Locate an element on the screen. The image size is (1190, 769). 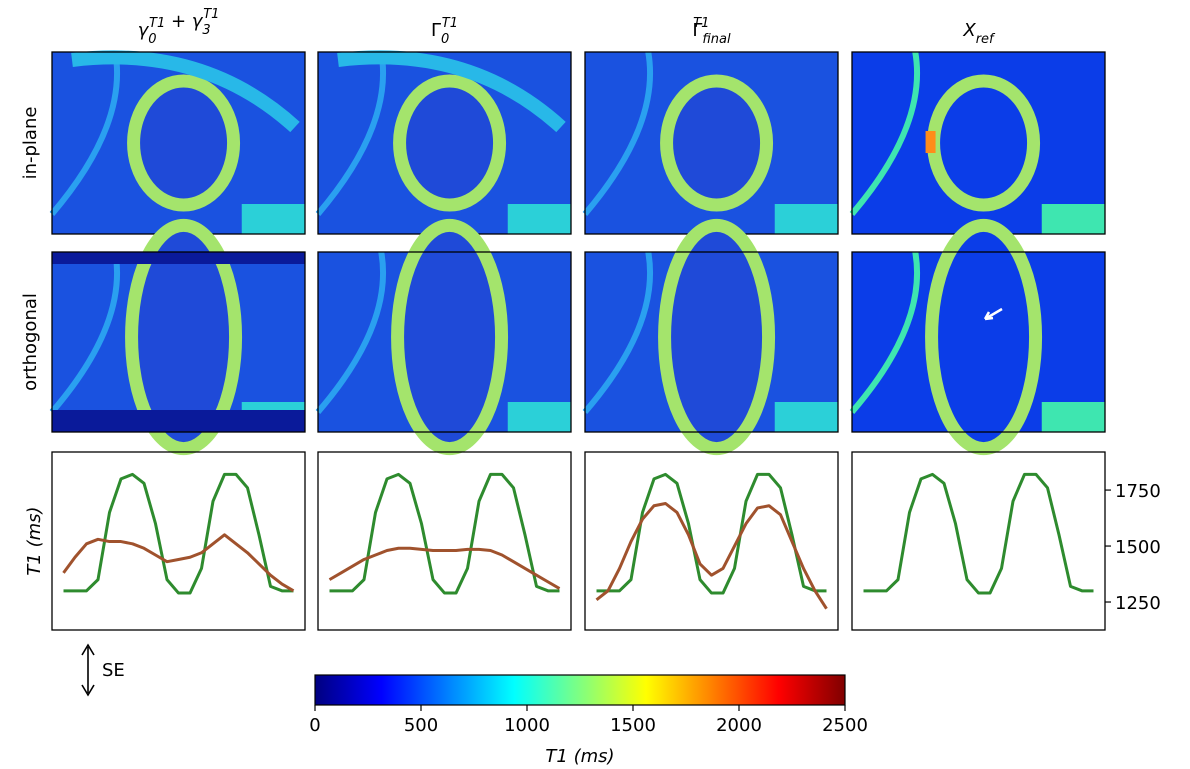
column-title: Γ0T1 is located at coordinates (444, 31).